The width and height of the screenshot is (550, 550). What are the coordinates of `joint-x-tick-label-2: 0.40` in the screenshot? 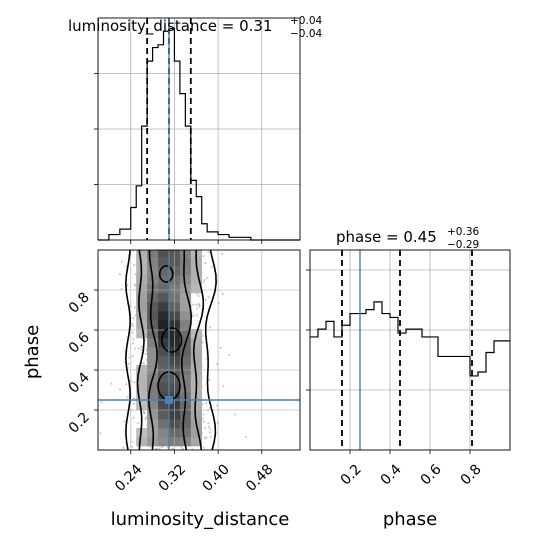 It's located at (216, 477).